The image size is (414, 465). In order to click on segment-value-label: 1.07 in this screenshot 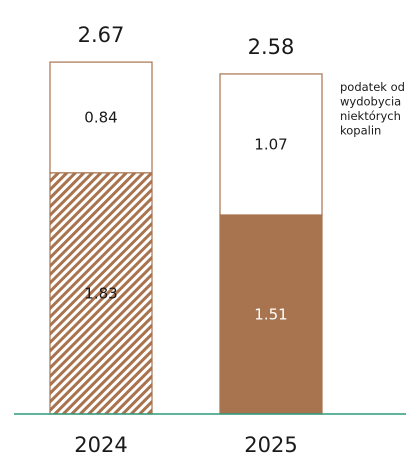, I will do `click(270, 144)`.